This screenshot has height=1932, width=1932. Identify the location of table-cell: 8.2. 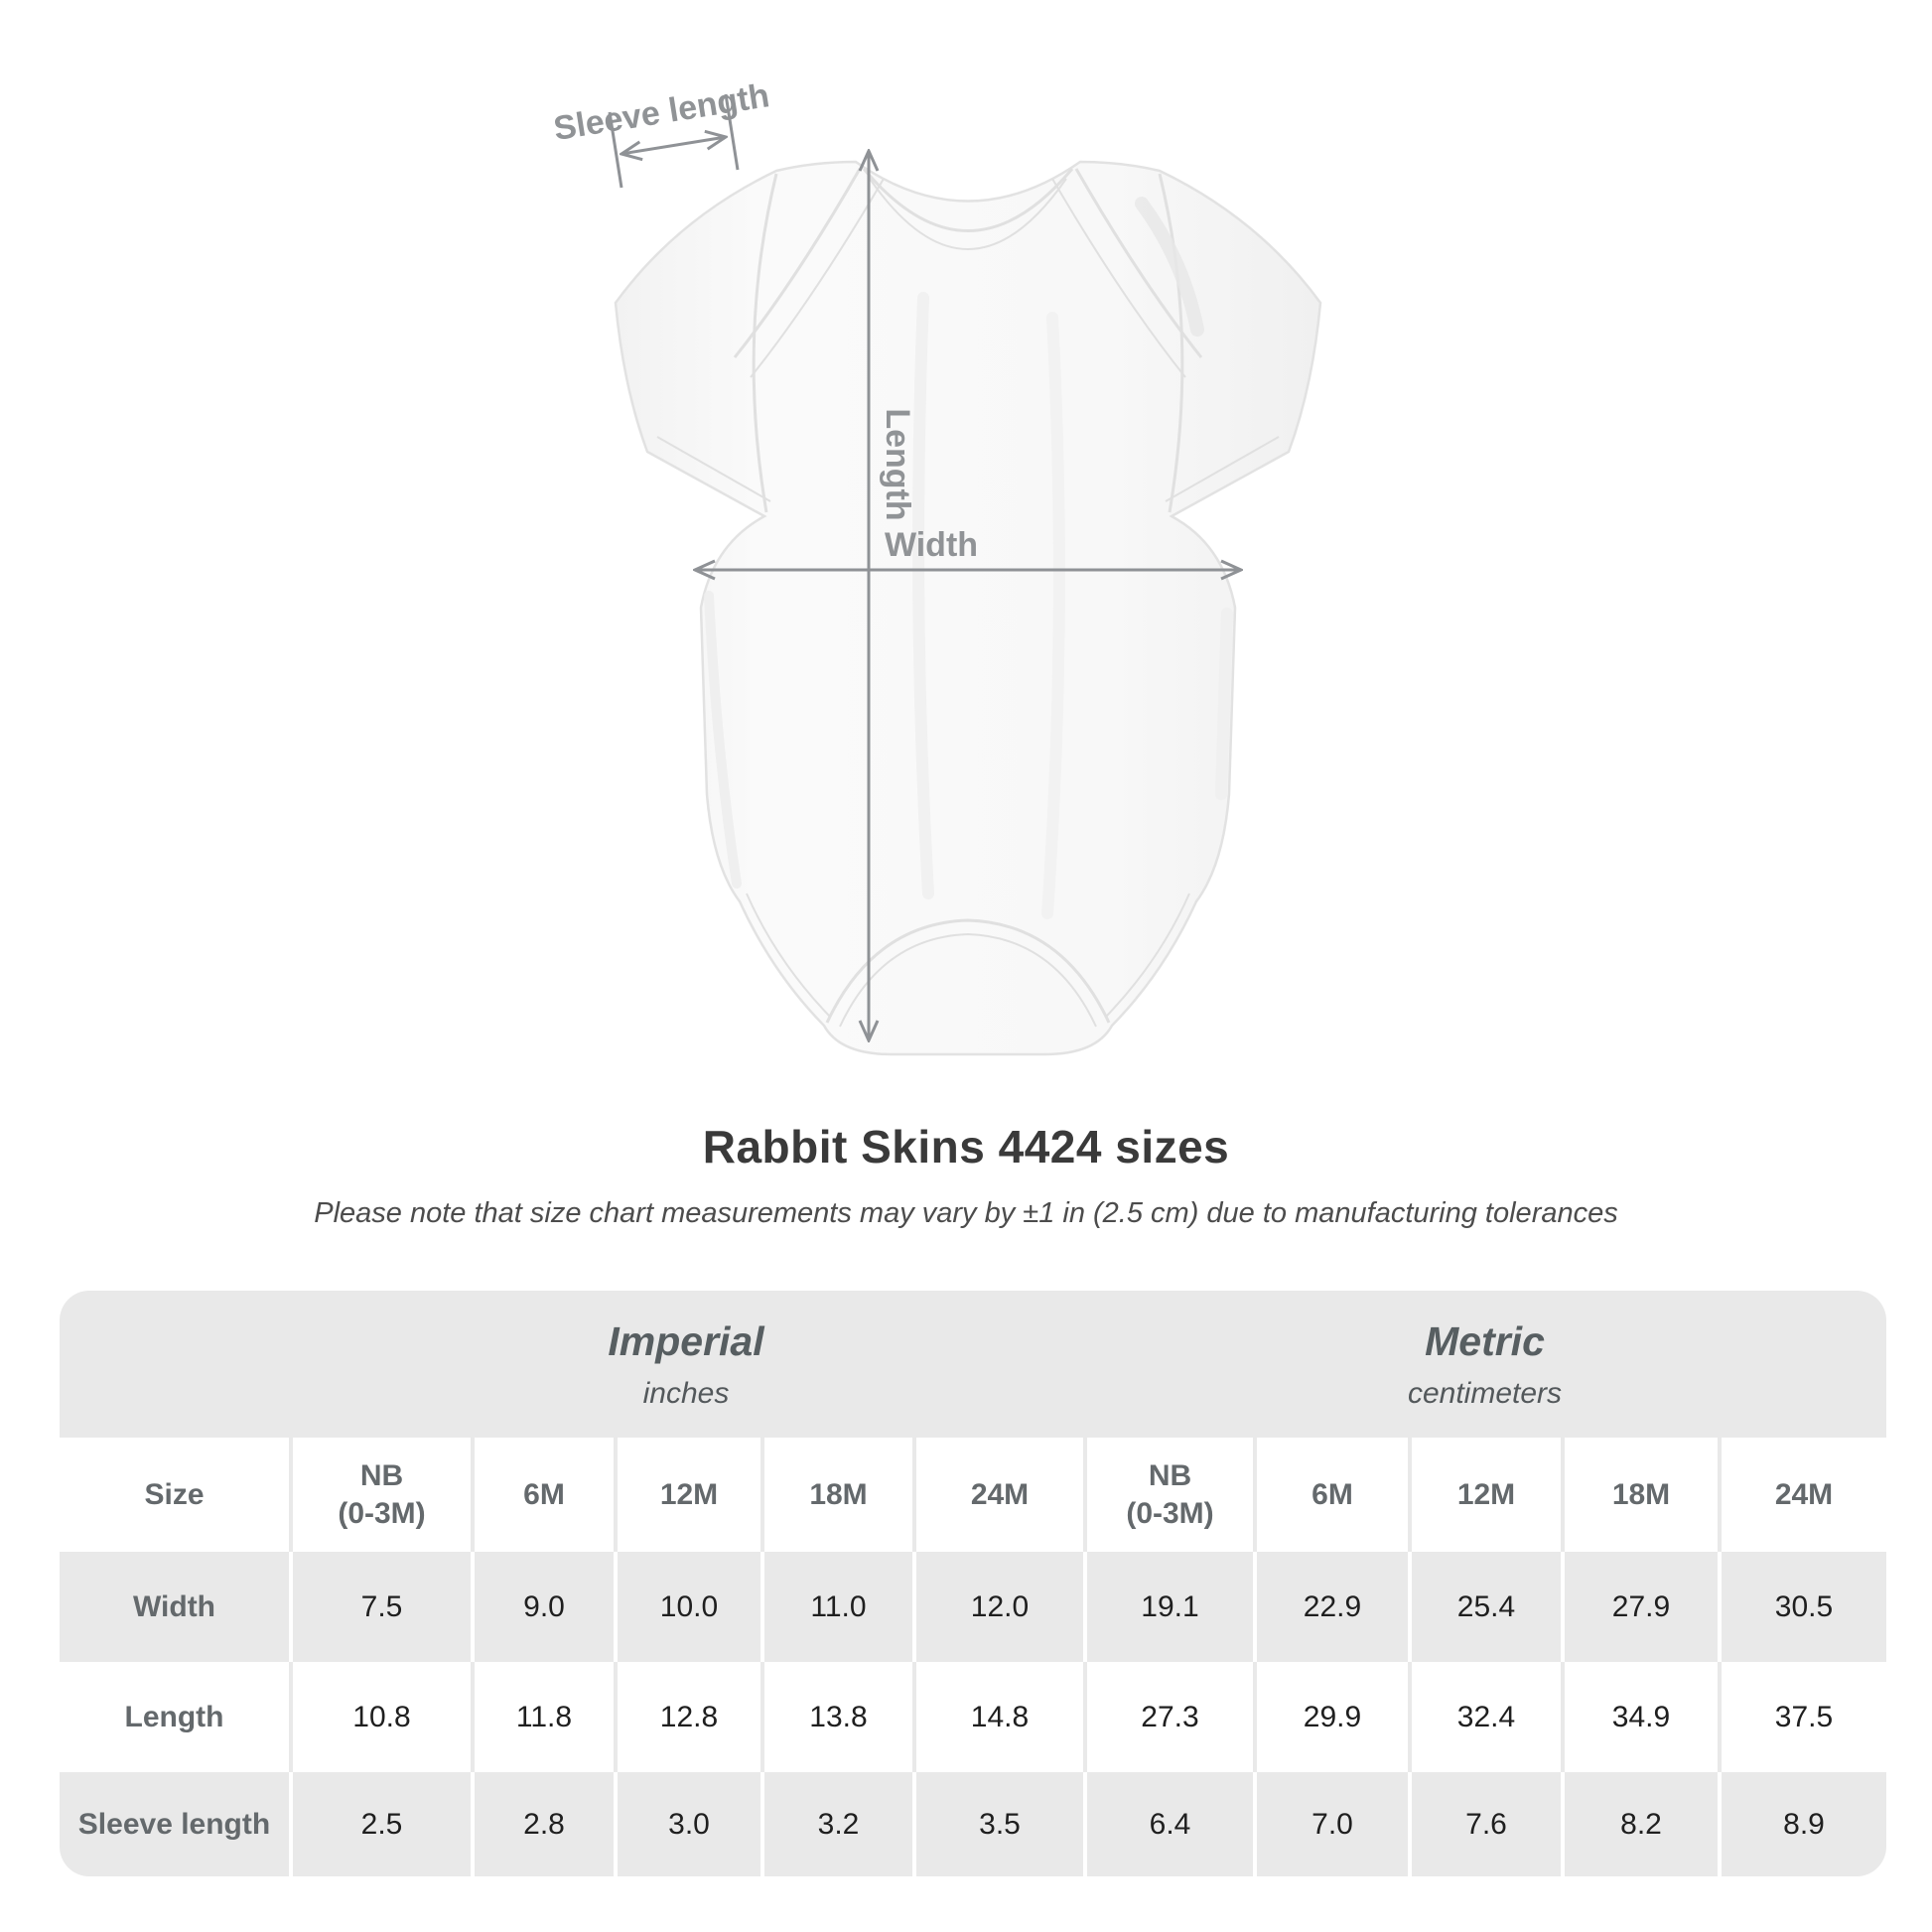
(1640, 1824).